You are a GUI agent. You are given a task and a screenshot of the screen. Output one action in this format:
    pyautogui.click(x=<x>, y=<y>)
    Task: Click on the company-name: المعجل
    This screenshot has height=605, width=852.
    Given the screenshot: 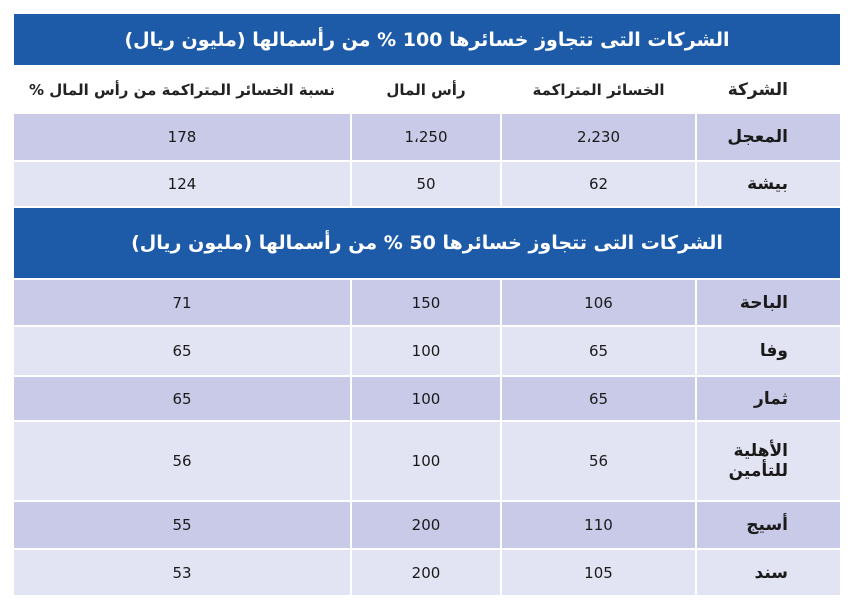 What is the action you would take?
    pyautogui.click(x=768, y=137)
    